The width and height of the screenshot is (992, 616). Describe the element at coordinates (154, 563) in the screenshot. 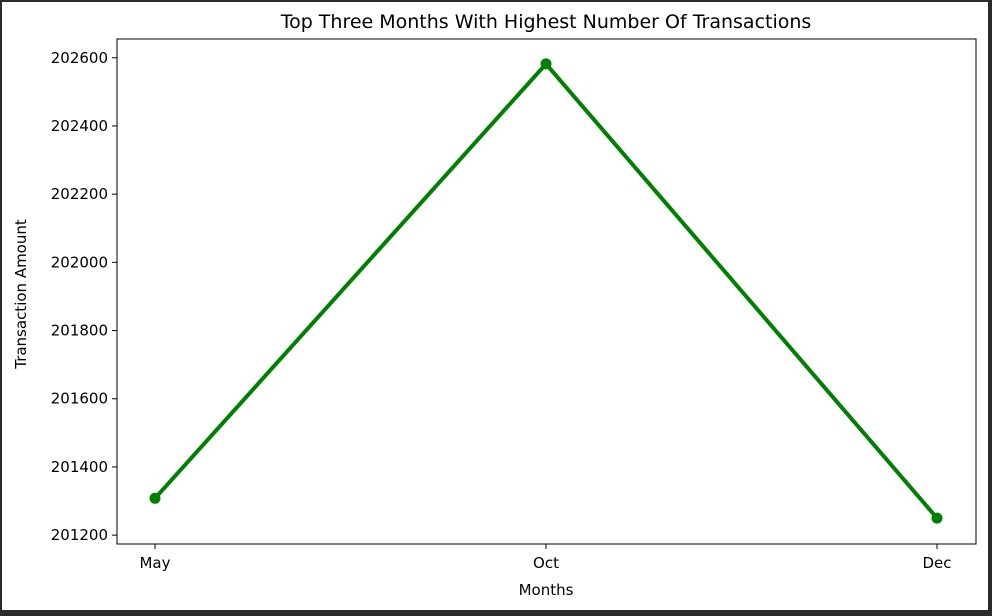

I see `x-tick-label: May` at that location.